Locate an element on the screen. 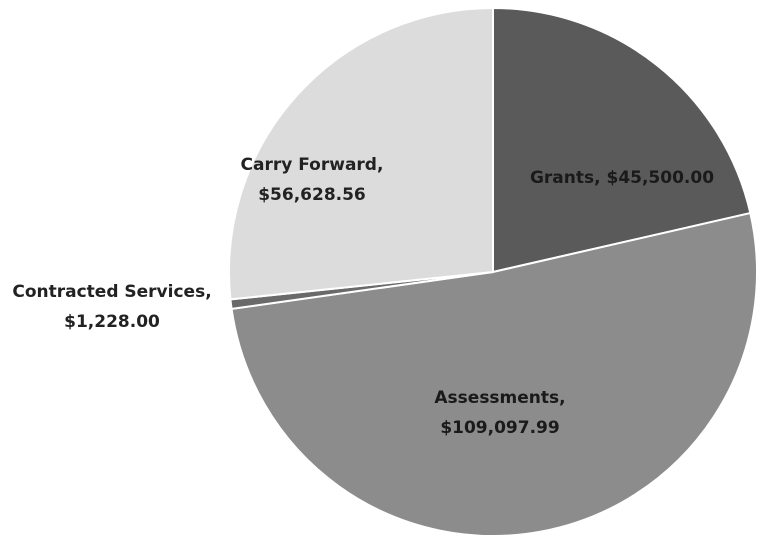 This screenshot has width=771, height=539. data-label-line: Carry Forward, is located at coordinates (312, 165).